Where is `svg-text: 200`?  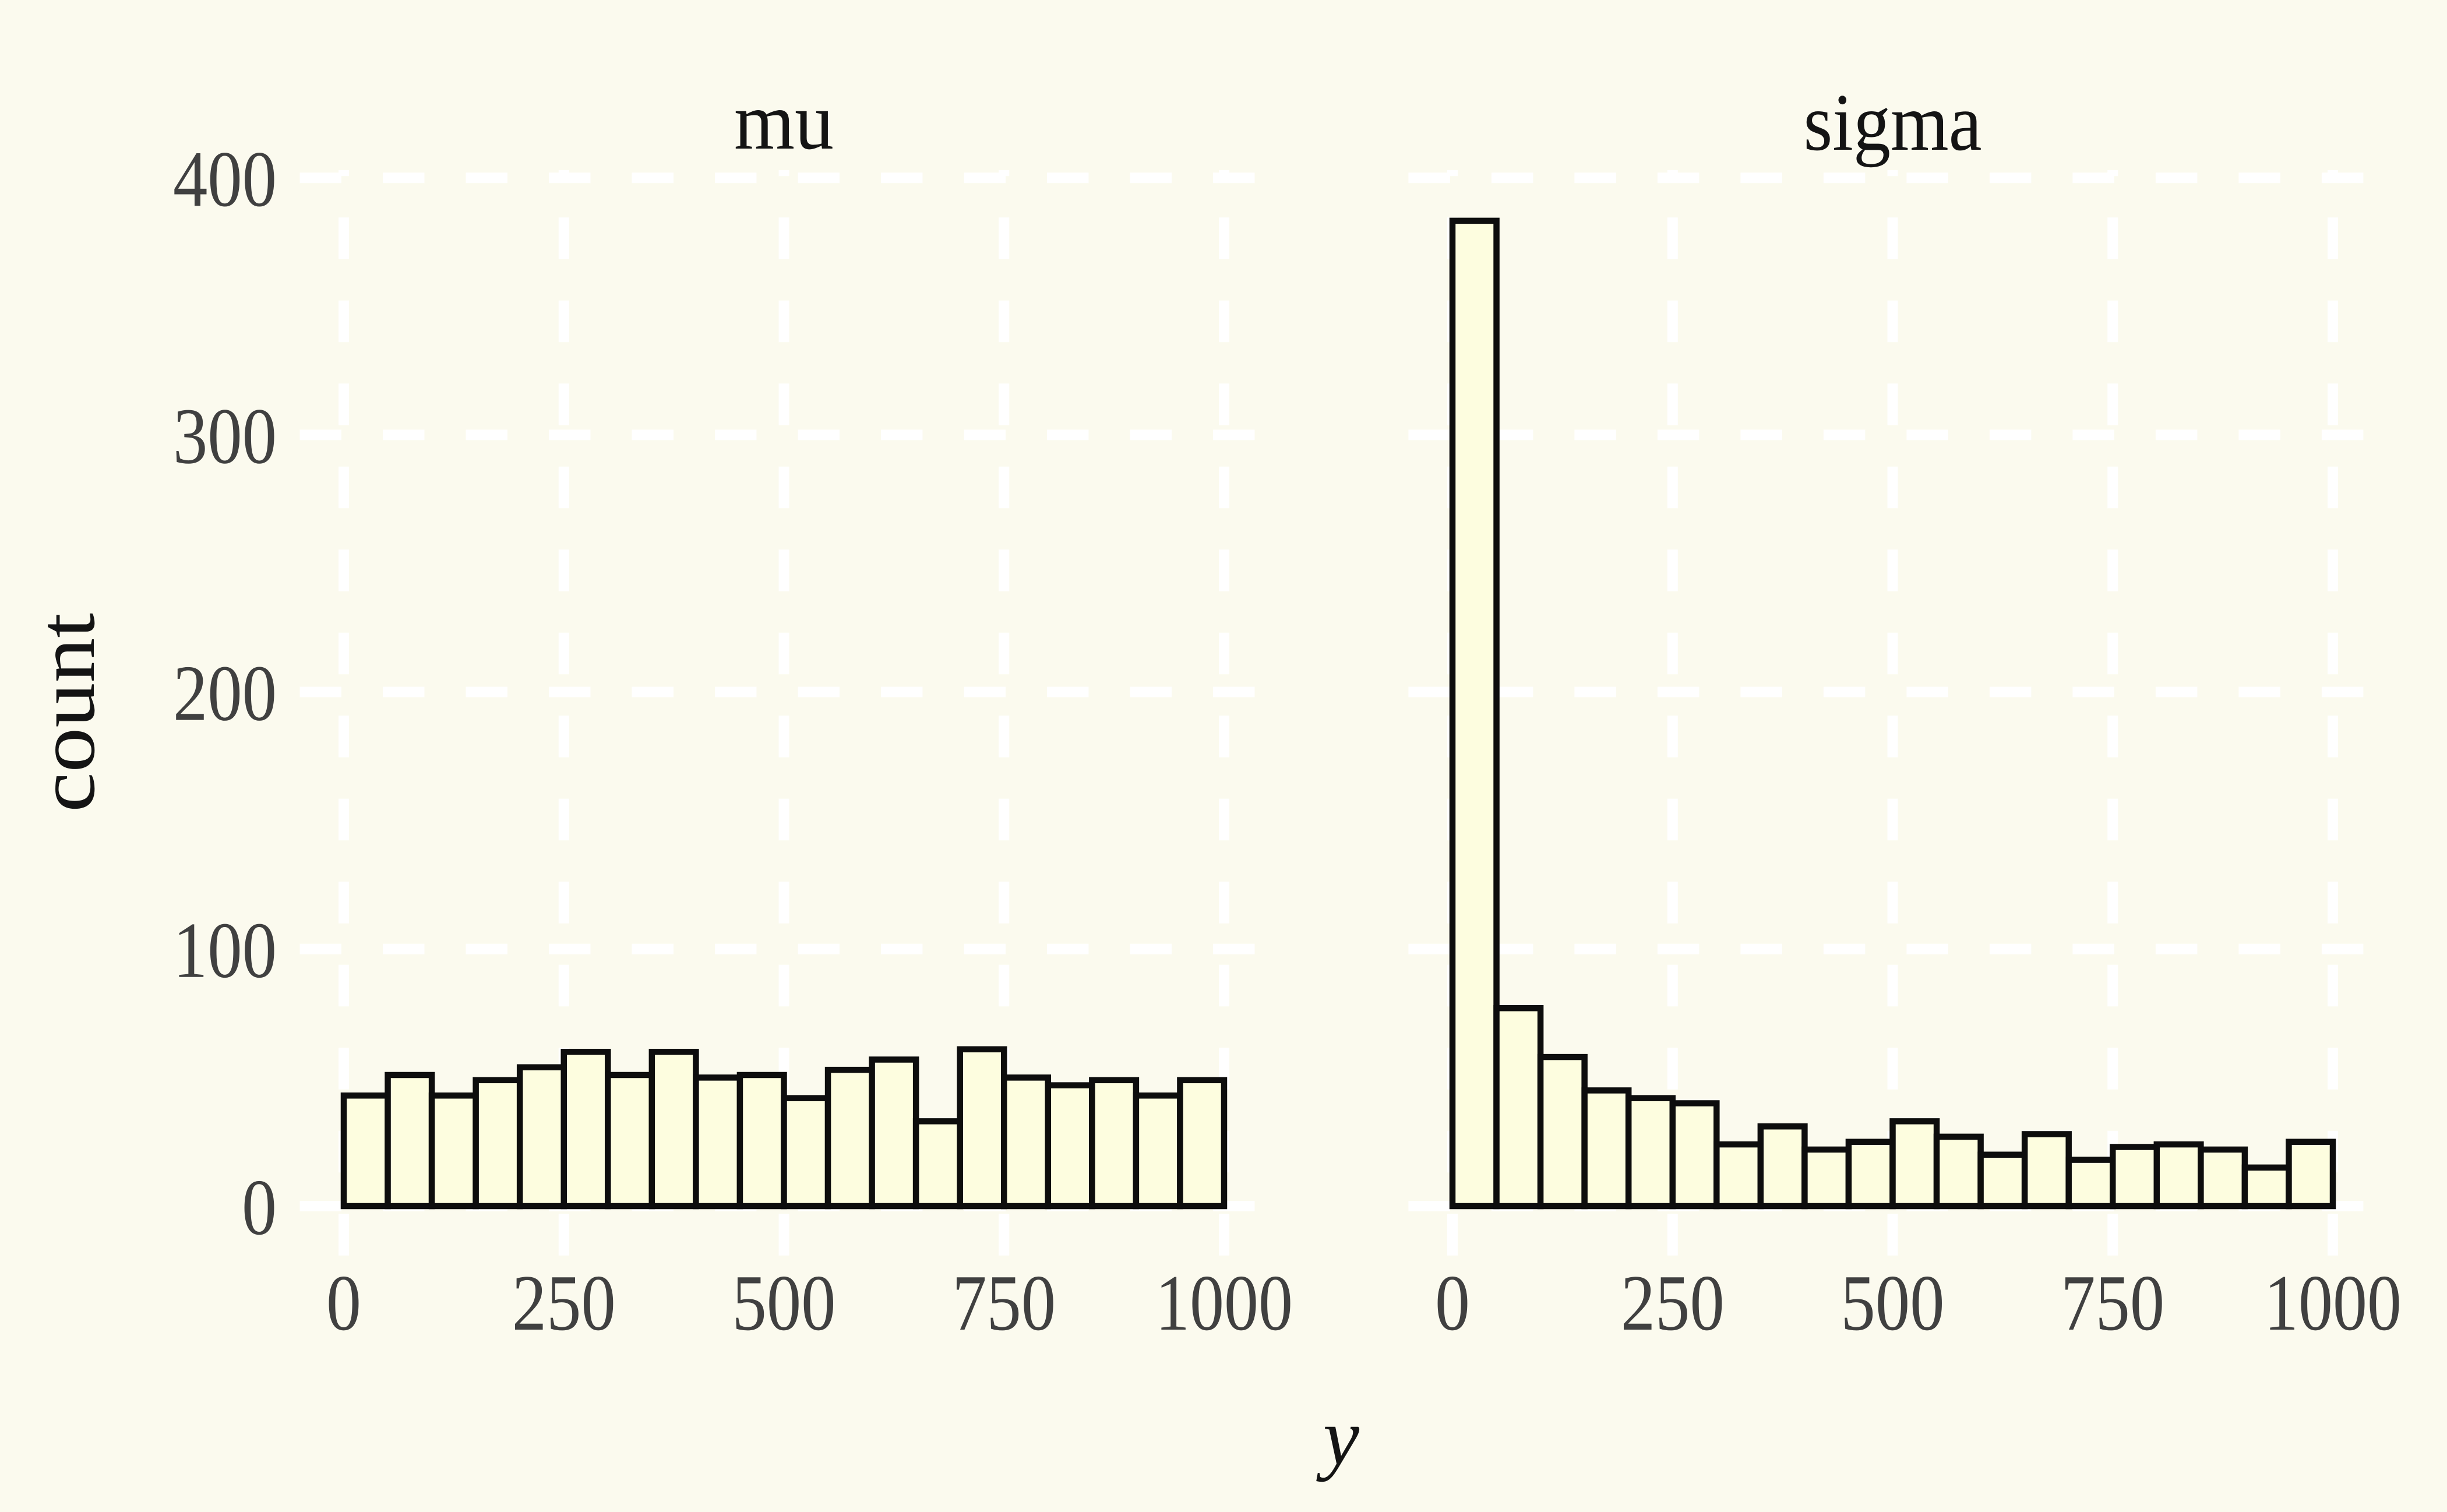
svg-text: 200 is located at coordinates (225, 694).